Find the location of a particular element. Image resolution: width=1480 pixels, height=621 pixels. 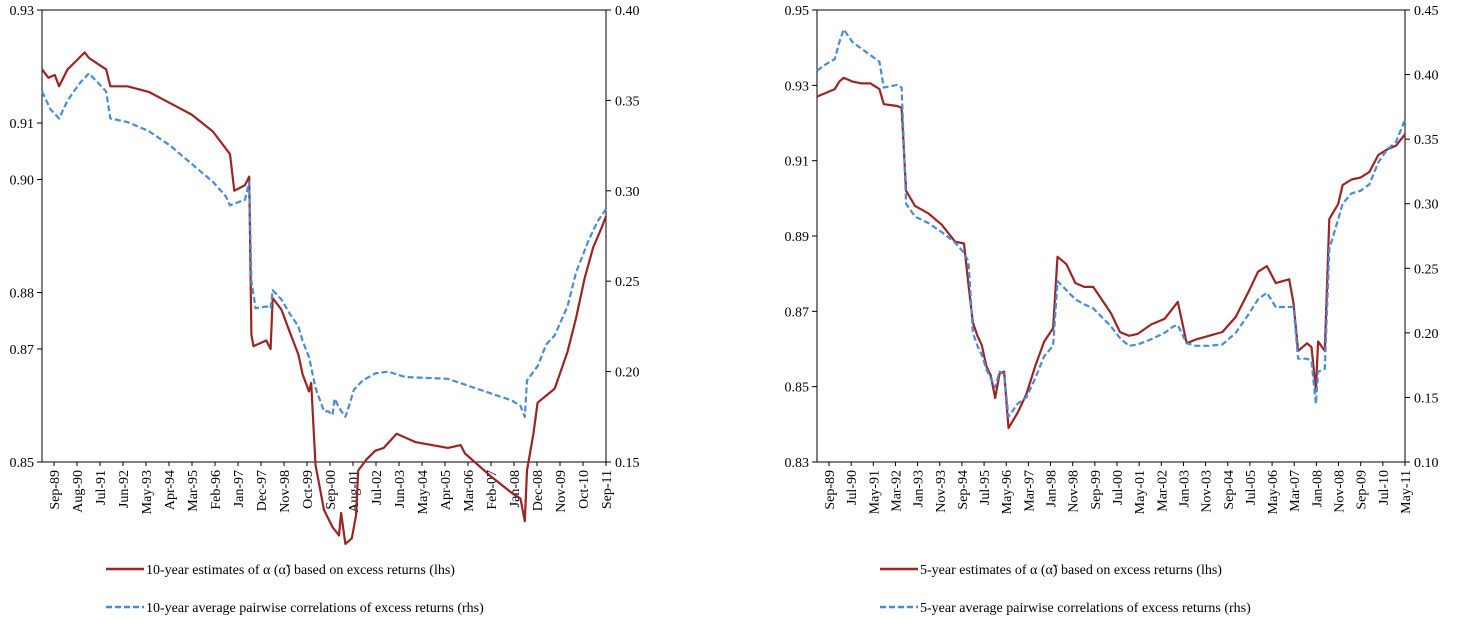

x-tick-label: May-06 is located at coordinates (1273, 492).